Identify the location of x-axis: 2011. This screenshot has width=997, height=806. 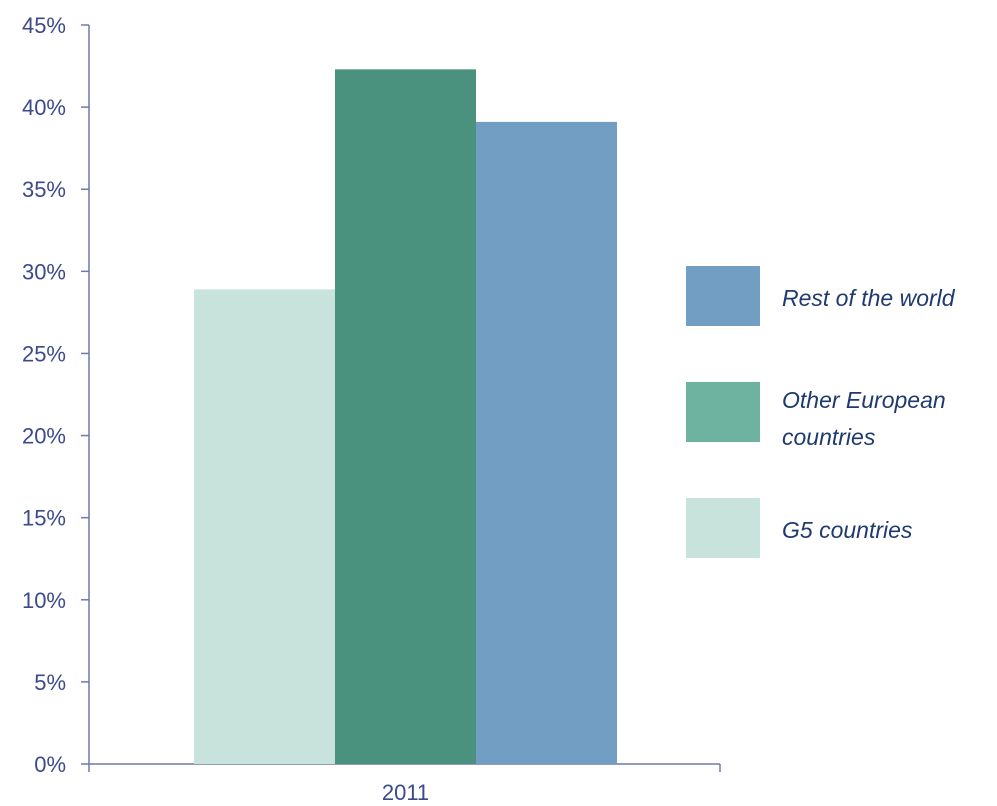
(404, 784).